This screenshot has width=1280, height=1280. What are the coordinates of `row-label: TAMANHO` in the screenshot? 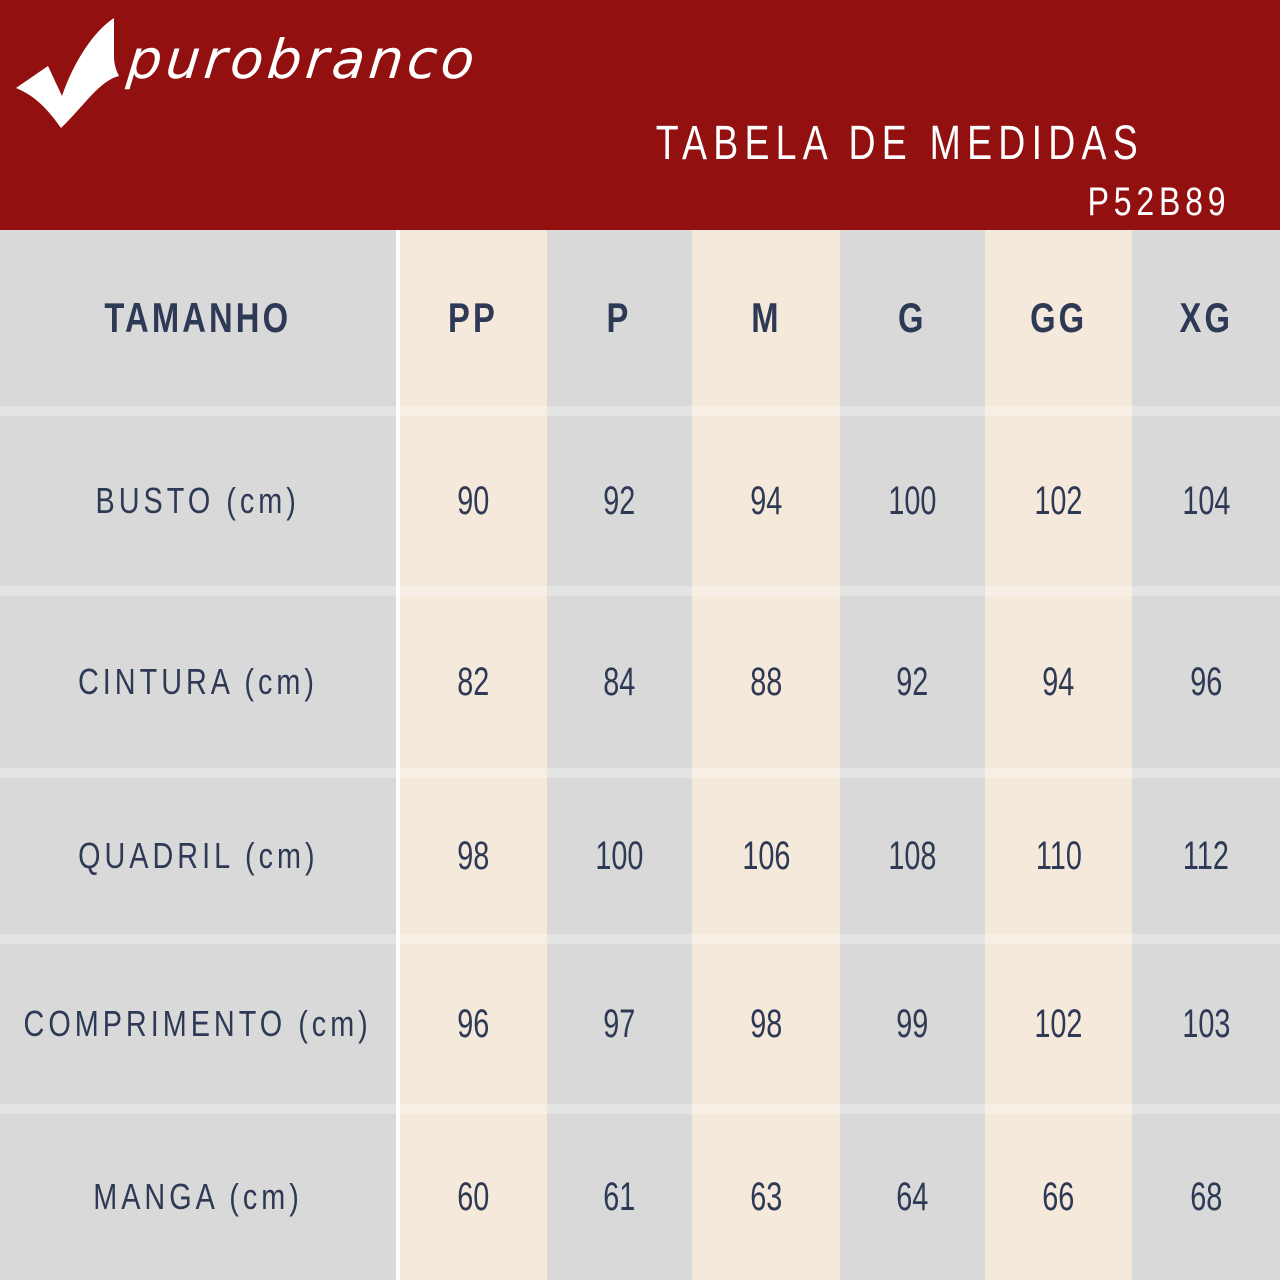 It's located at (198, 317).